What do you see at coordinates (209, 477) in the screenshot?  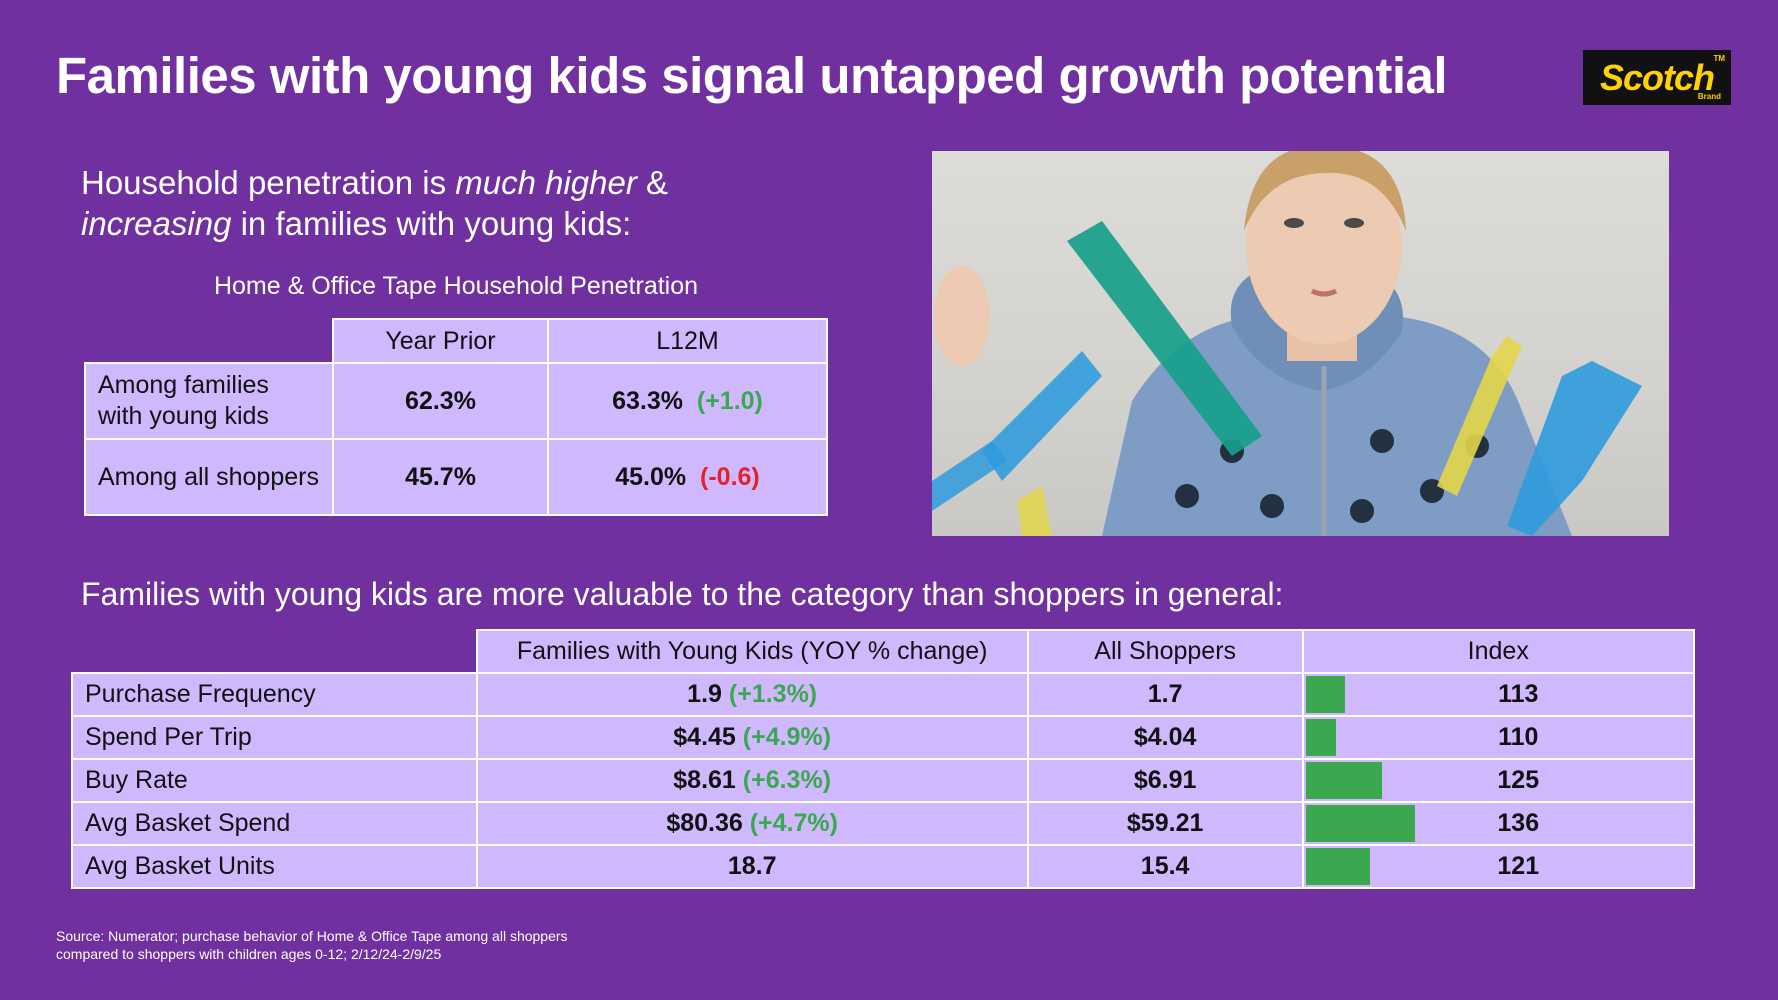 I see `row-label: Among all shoppers` at bounding box center [209, 477].